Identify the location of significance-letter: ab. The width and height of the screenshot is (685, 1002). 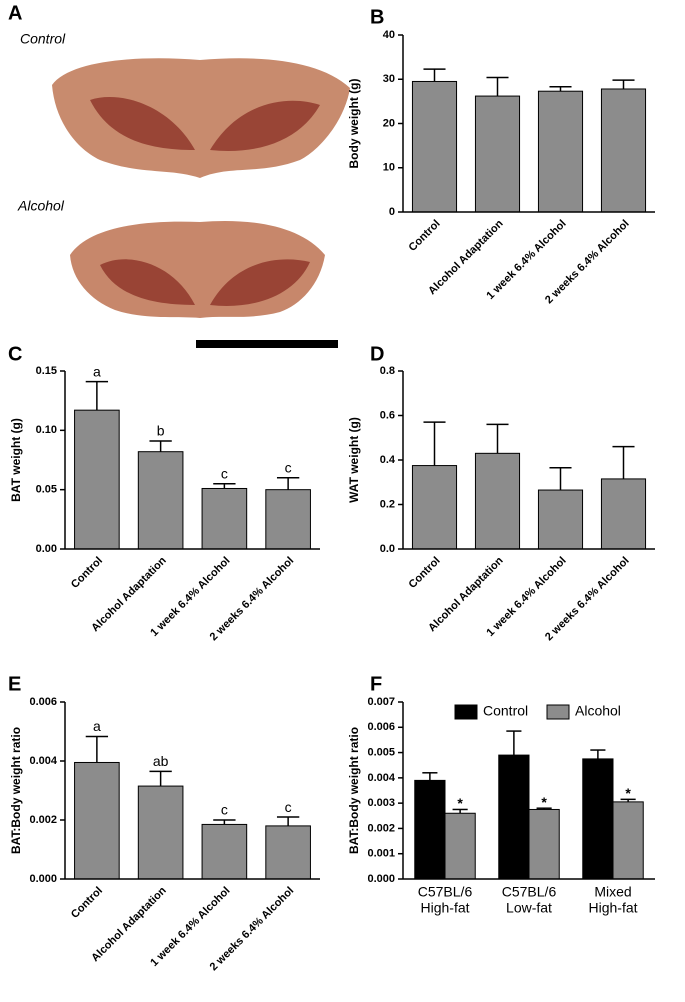
(161, 761).